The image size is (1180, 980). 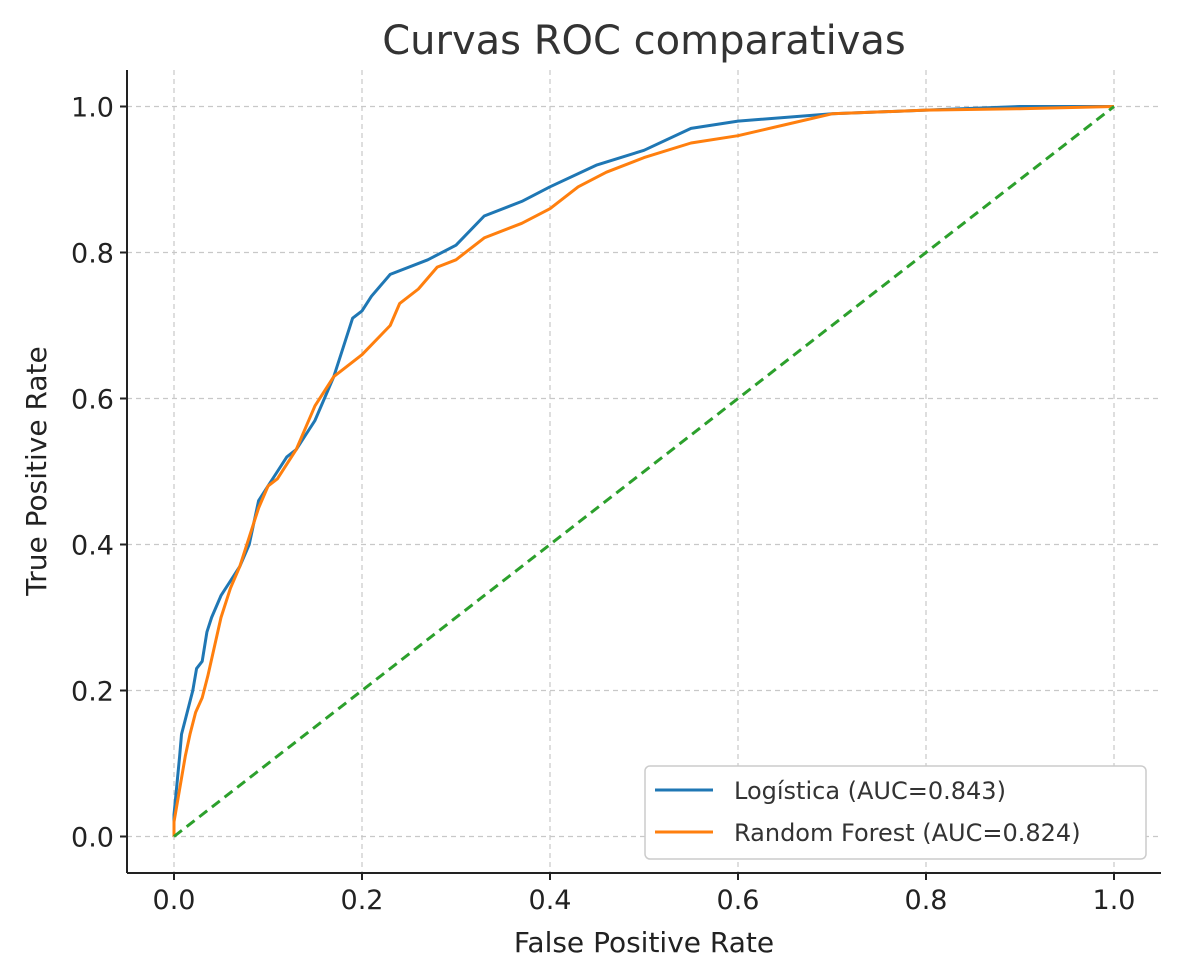 I want to click on legend-box, so click(x=895, y=812).